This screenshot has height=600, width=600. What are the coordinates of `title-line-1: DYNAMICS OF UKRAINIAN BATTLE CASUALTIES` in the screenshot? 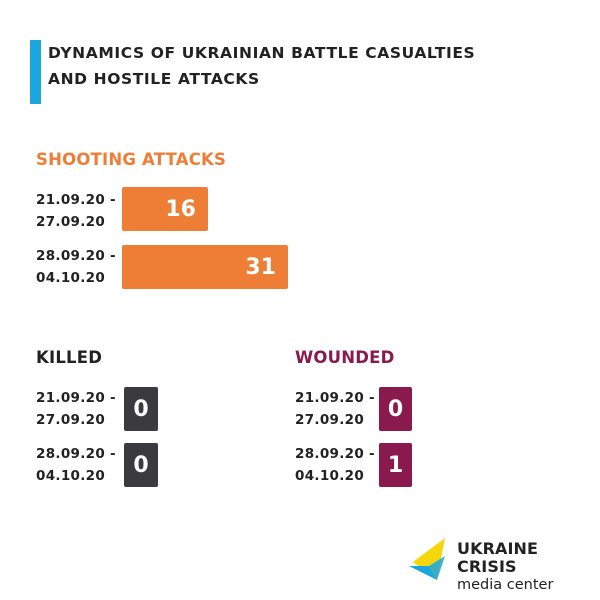 It's located at (262, 53).